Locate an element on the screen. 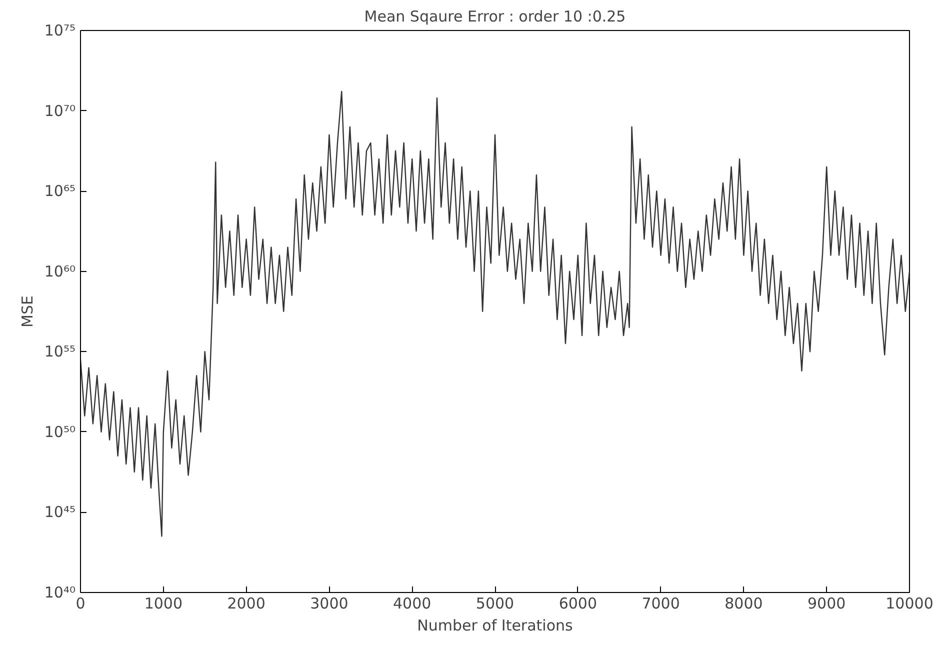 This screenshot has width=934, height=647. x-tick-label: 1000 is located at coordinates (163, 603).